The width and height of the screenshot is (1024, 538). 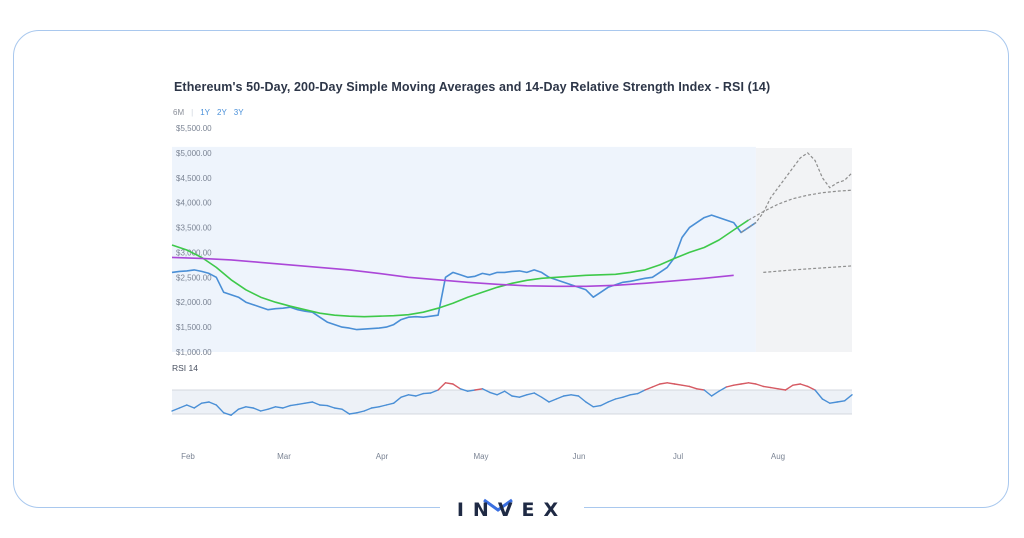 What do you see at coordinates (480, 456) in the screenshot?
I see `x-tick-label: May` at bounding box center [480, 456].